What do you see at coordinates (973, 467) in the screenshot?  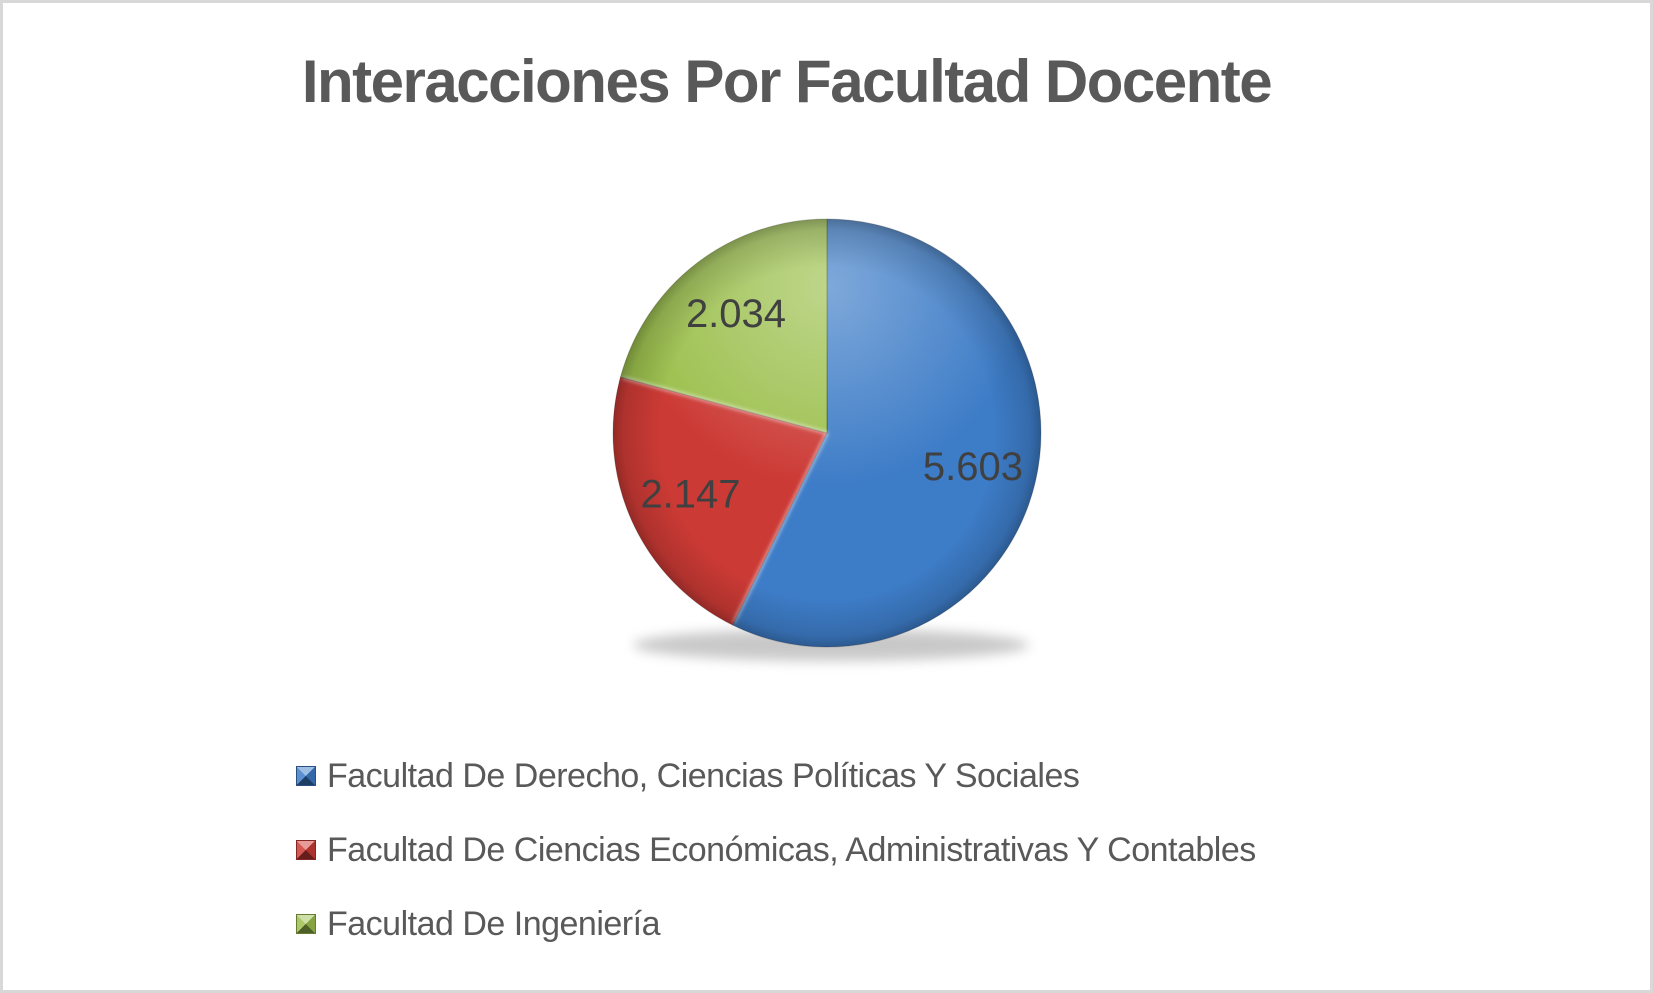 I see `slice-value-label: 5.603` at bounding box center [973, 467].